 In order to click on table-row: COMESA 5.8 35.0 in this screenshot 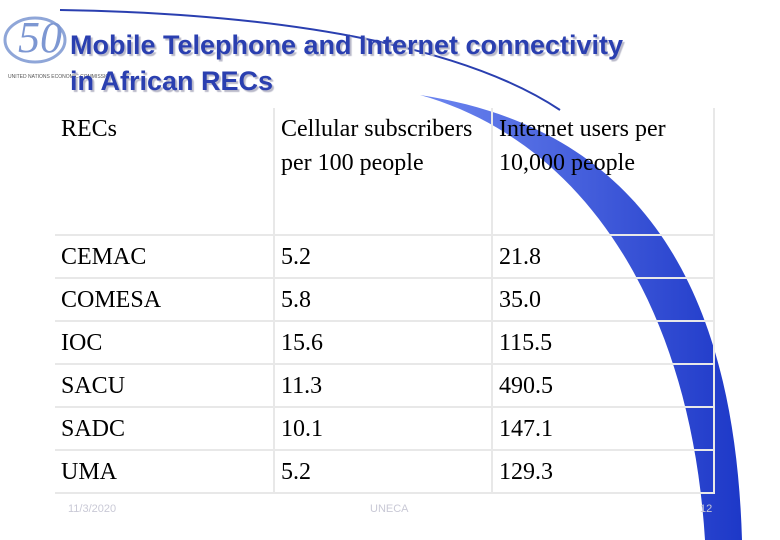, I will do `click(385, 300)`.